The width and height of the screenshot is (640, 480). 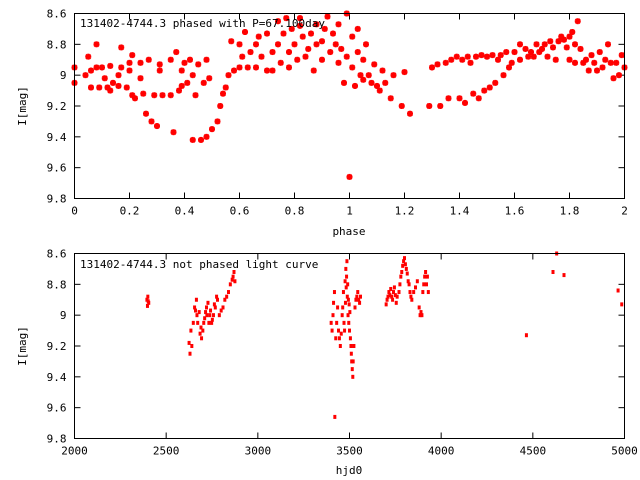 I want to click on unphased-y-tick-label: 9.2, so click(x=57, y=346).